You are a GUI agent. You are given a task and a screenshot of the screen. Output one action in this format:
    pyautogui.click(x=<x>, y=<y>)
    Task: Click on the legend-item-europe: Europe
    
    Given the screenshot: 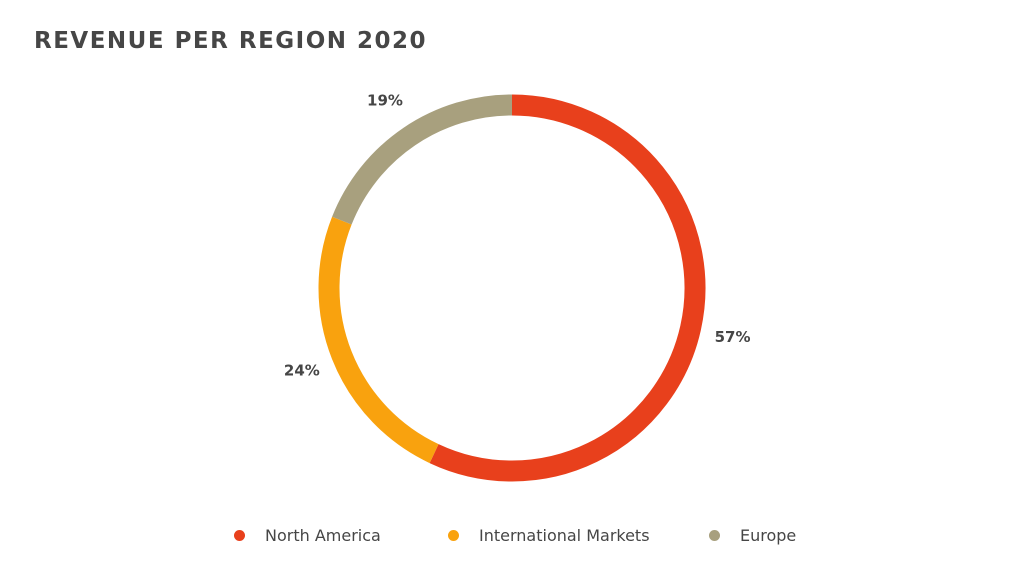 What is the action you would take?
    pyautogui.click(x=752, y=535)
    